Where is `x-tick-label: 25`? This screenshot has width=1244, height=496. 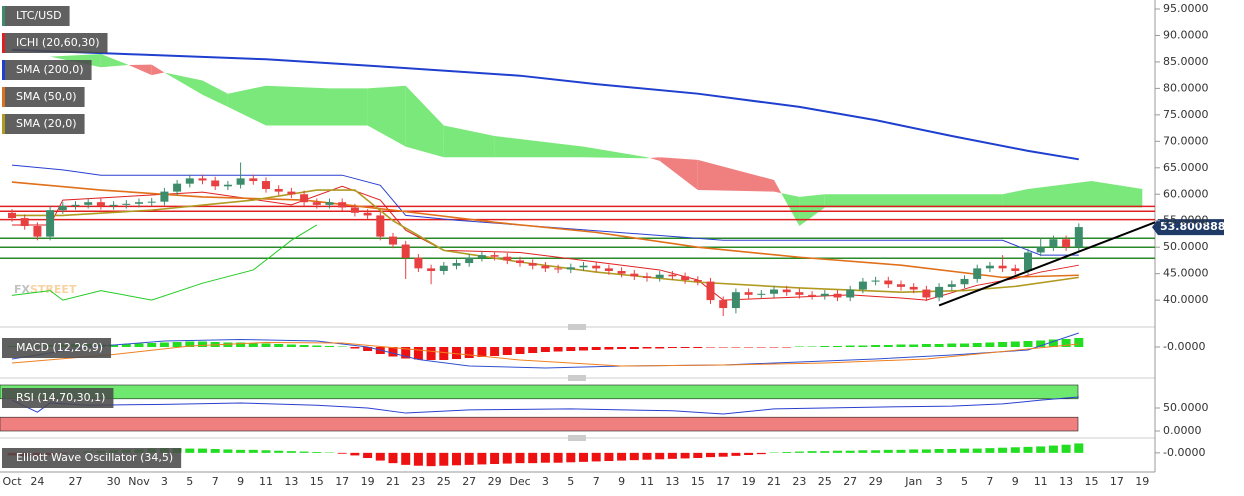 x-tick-label: 25 is located at coordinates (825, 481).